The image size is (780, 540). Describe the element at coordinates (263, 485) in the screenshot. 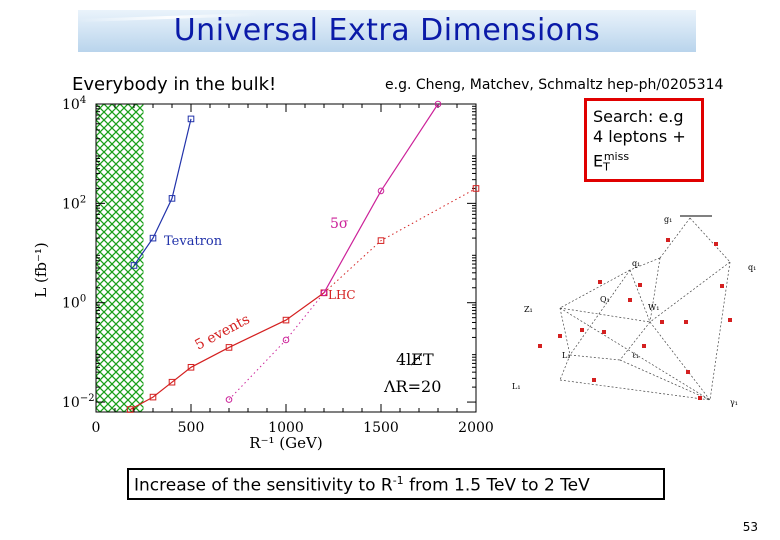

I see `conclusion-text-start: Increase of the sensitivity to R` at that location.